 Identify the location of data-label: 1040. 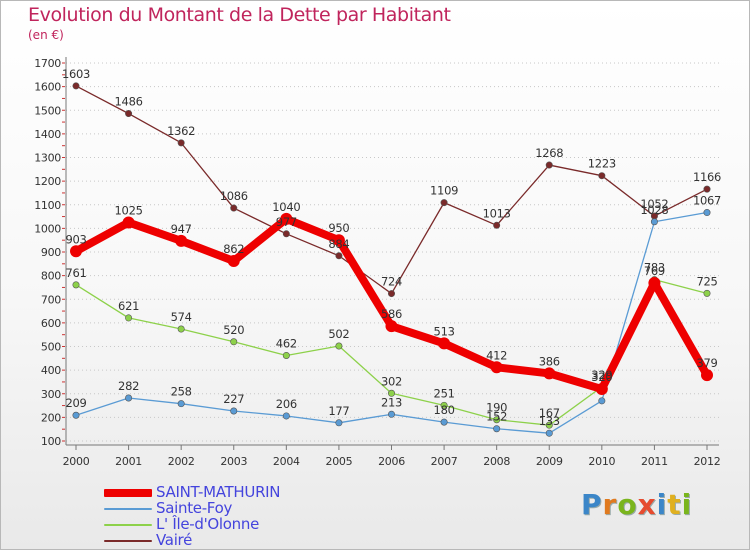
(286, 207).